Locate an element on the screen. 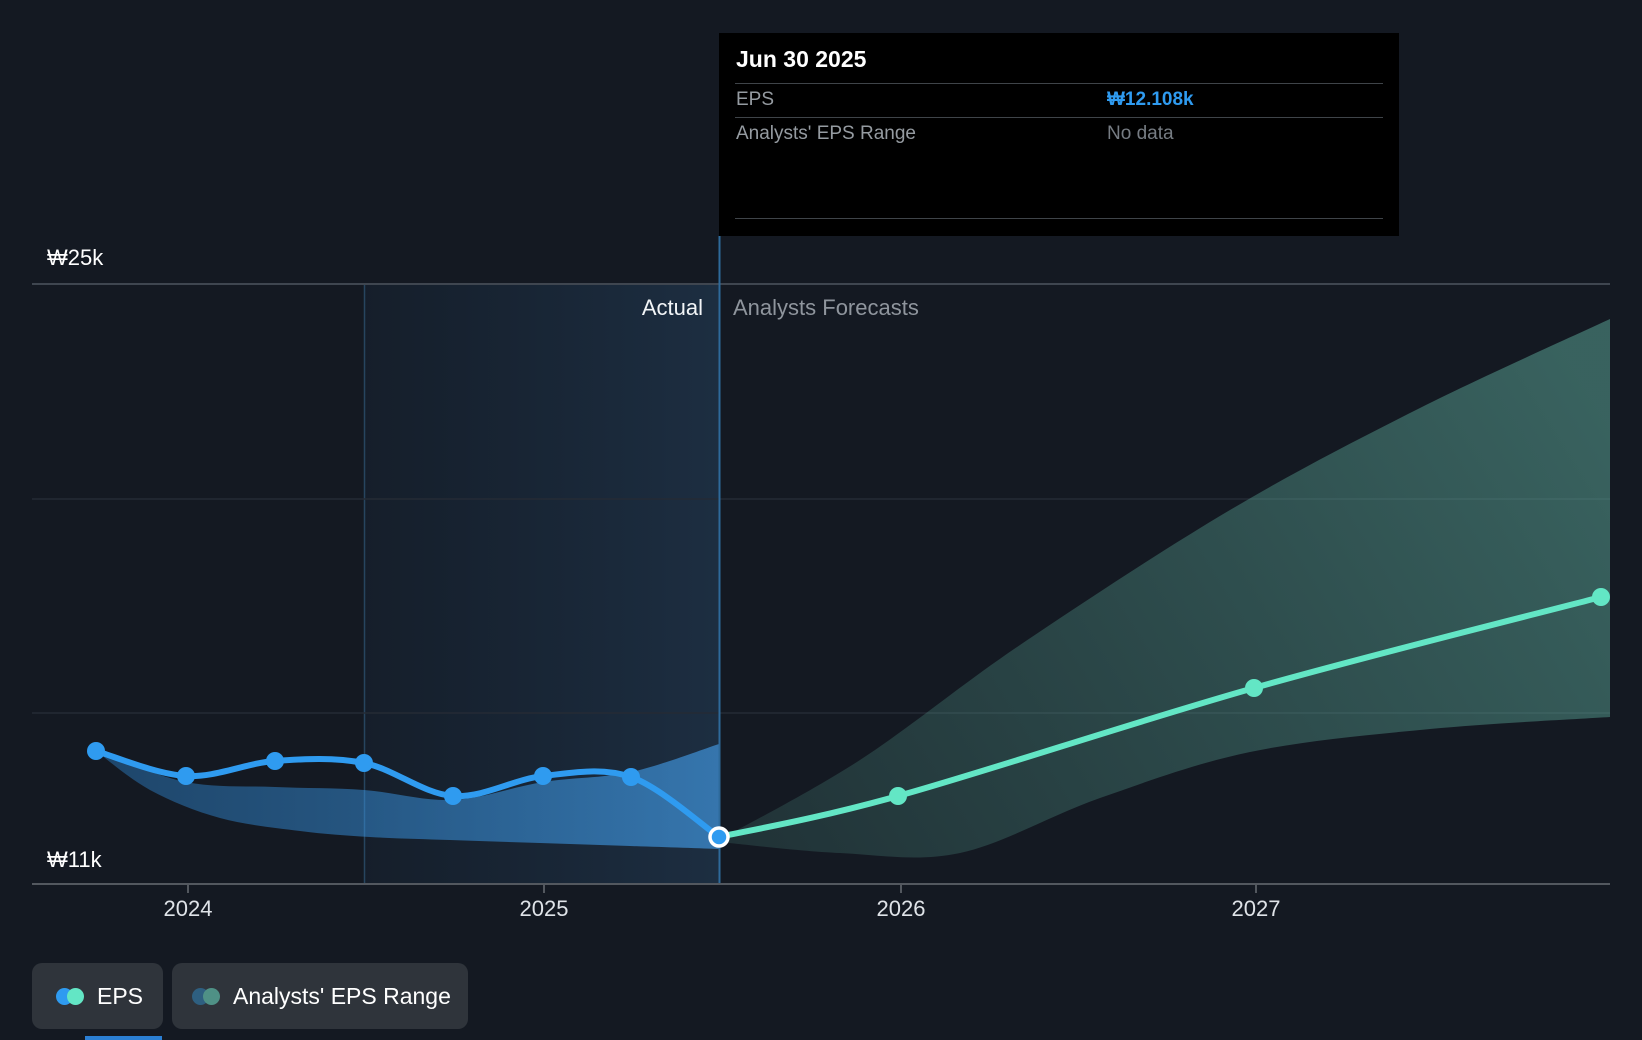 The image size is (1642, 1040). tooltip-row-range: Analysts' EPS Range No data is located at coordinates (1059, 134).